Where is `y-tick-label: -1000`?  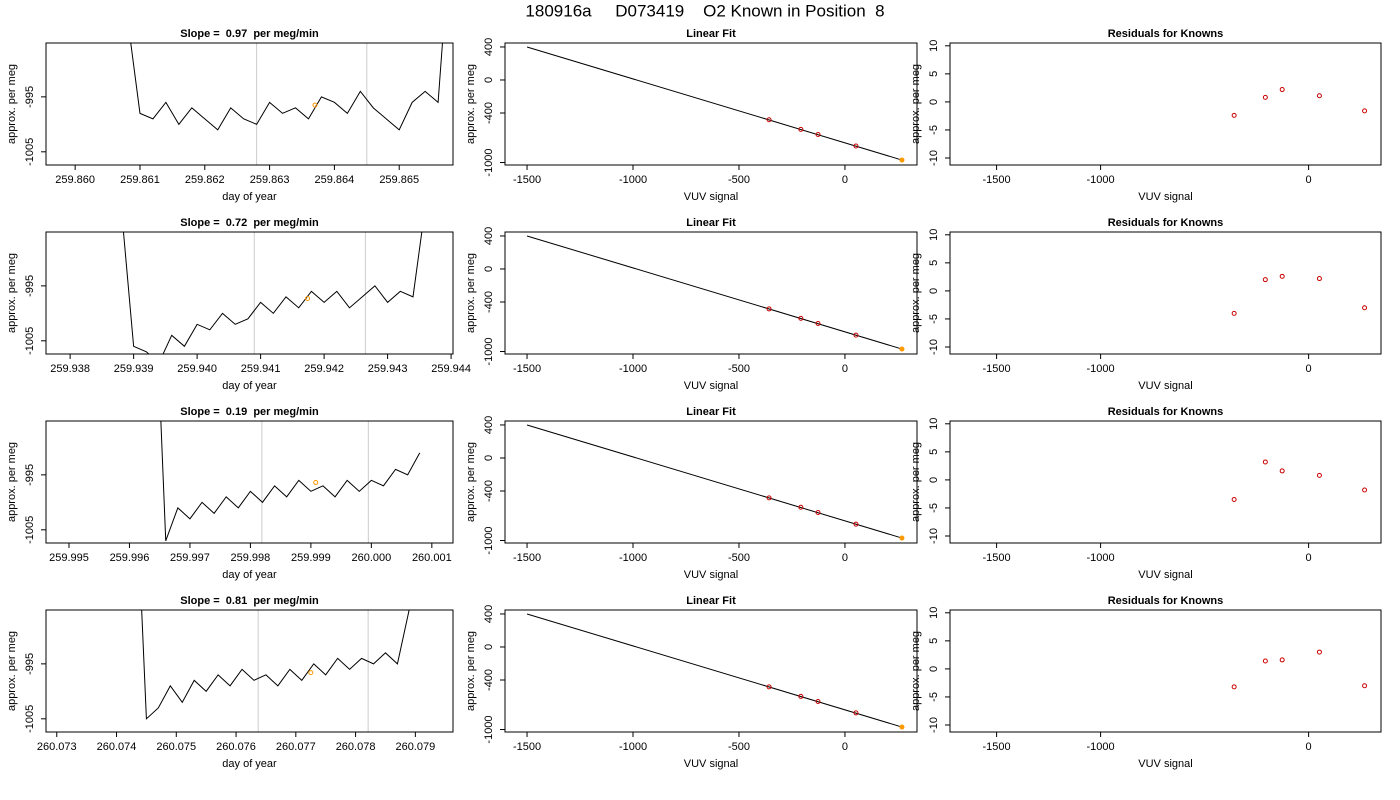
y-tick-label: -1000 is located at coordinates (489, 162).